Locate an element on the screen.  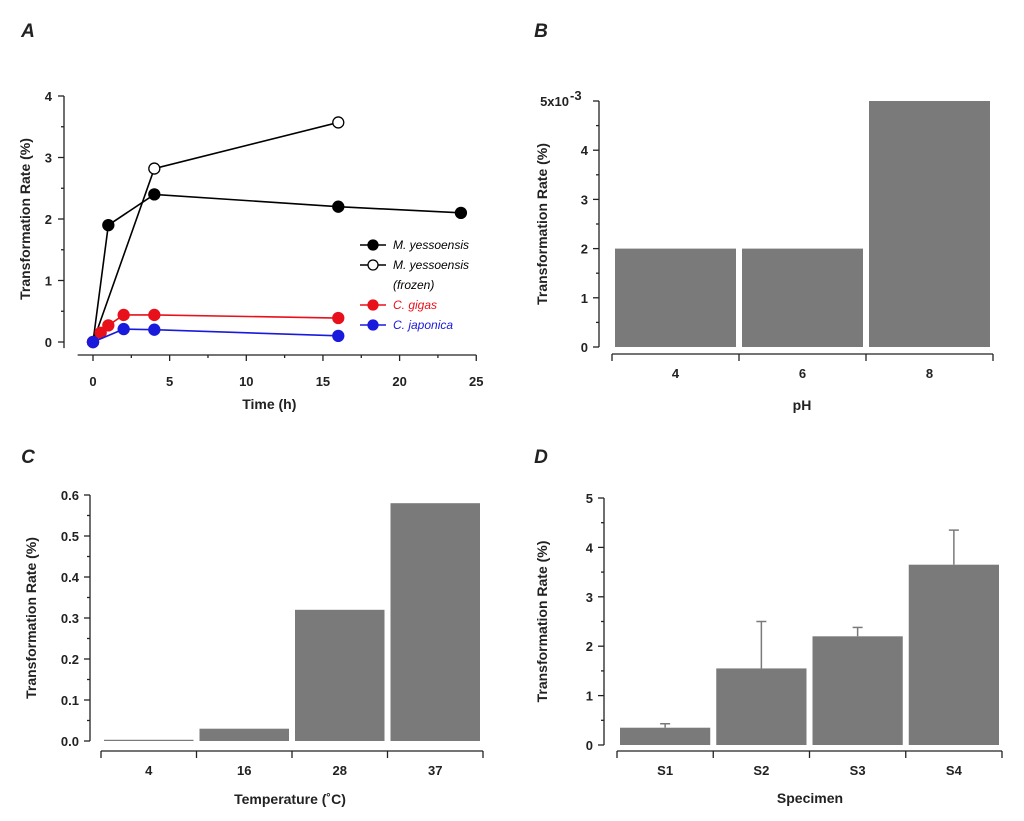
panel-a-y-tick-label: 3 is located at coordinates (48, 158).